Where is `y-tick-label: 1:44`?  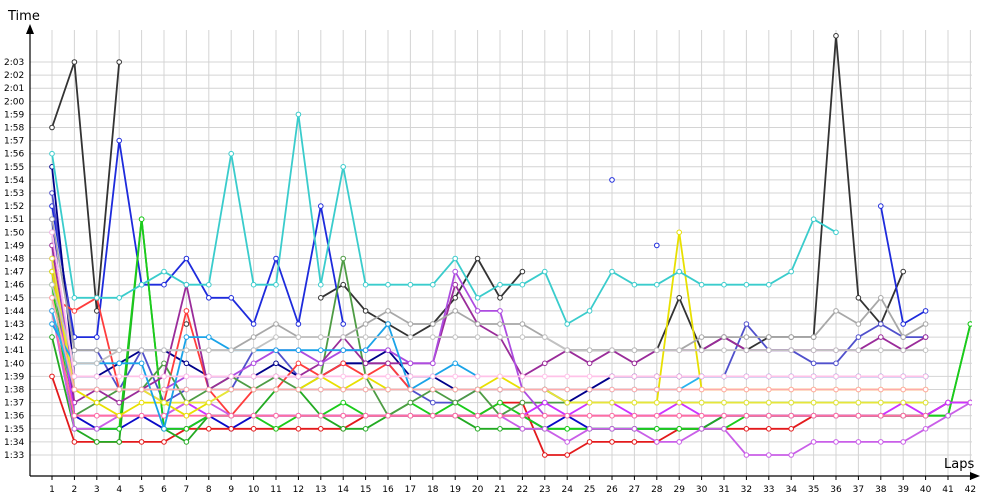 y-tick-label: 1:44 is located at coordinates (14, 312).